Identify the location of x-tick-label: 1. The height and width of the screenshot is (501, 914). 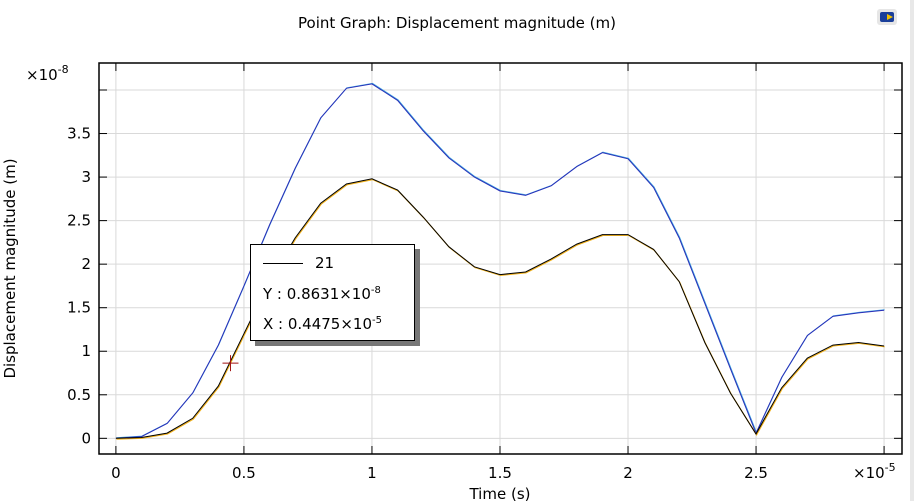
(372, 473).